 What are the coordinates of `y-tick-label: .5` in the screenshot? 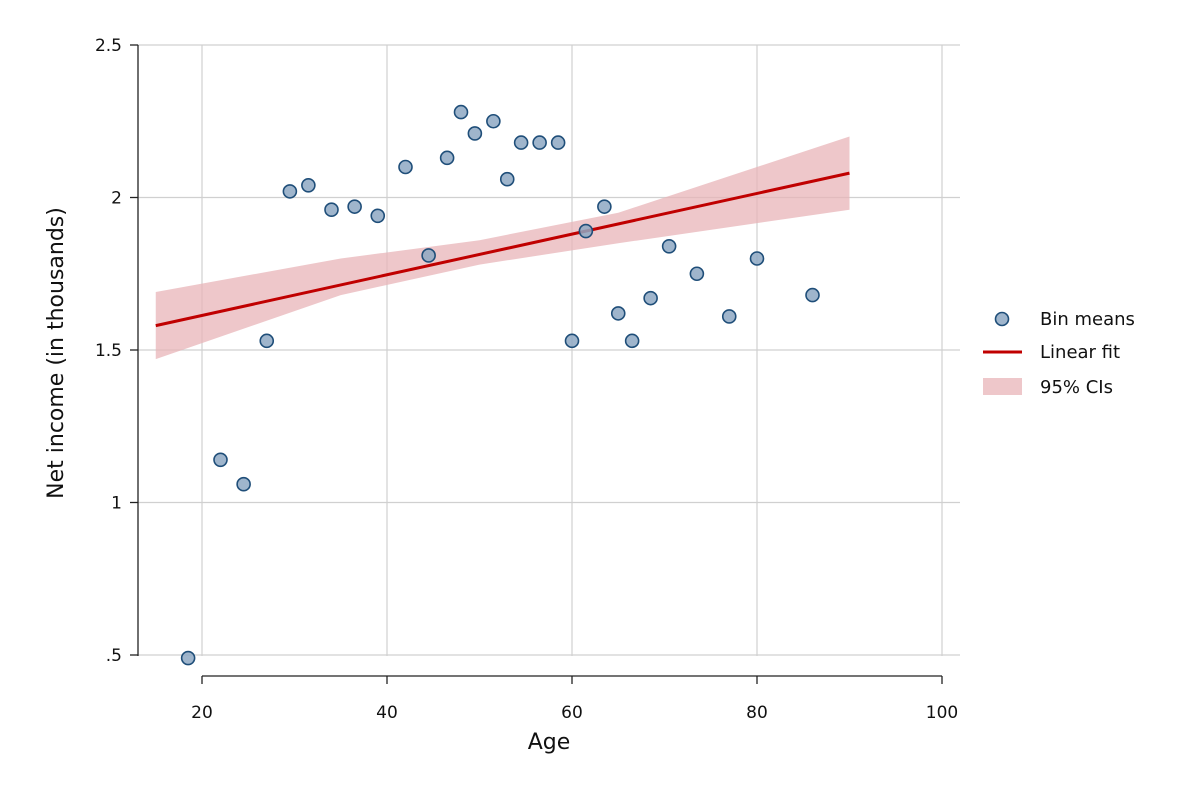 It's located at (114, 656).